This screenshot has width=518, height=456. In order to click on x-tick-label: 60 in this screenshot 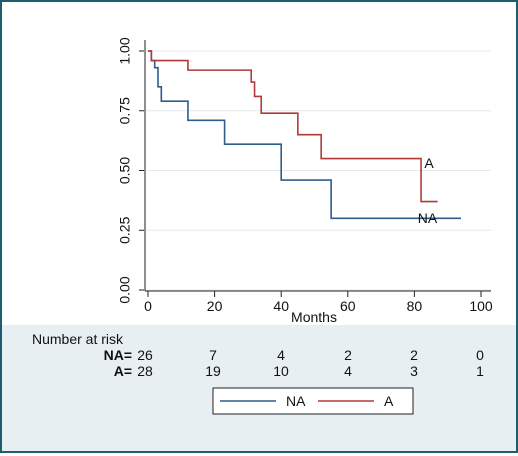, I will do `click(348, 306)`.